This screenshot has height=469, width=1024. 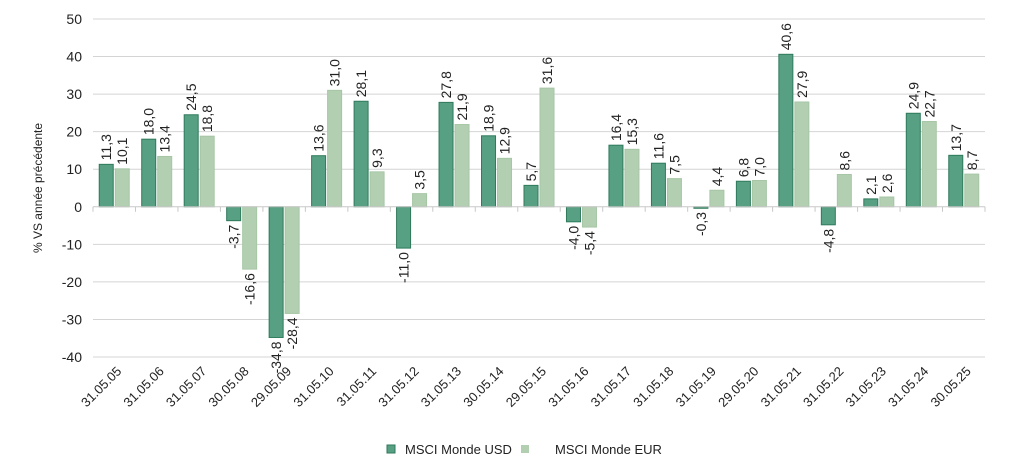 I want to click on data-label: -5,4, so click(x=589, y=243).